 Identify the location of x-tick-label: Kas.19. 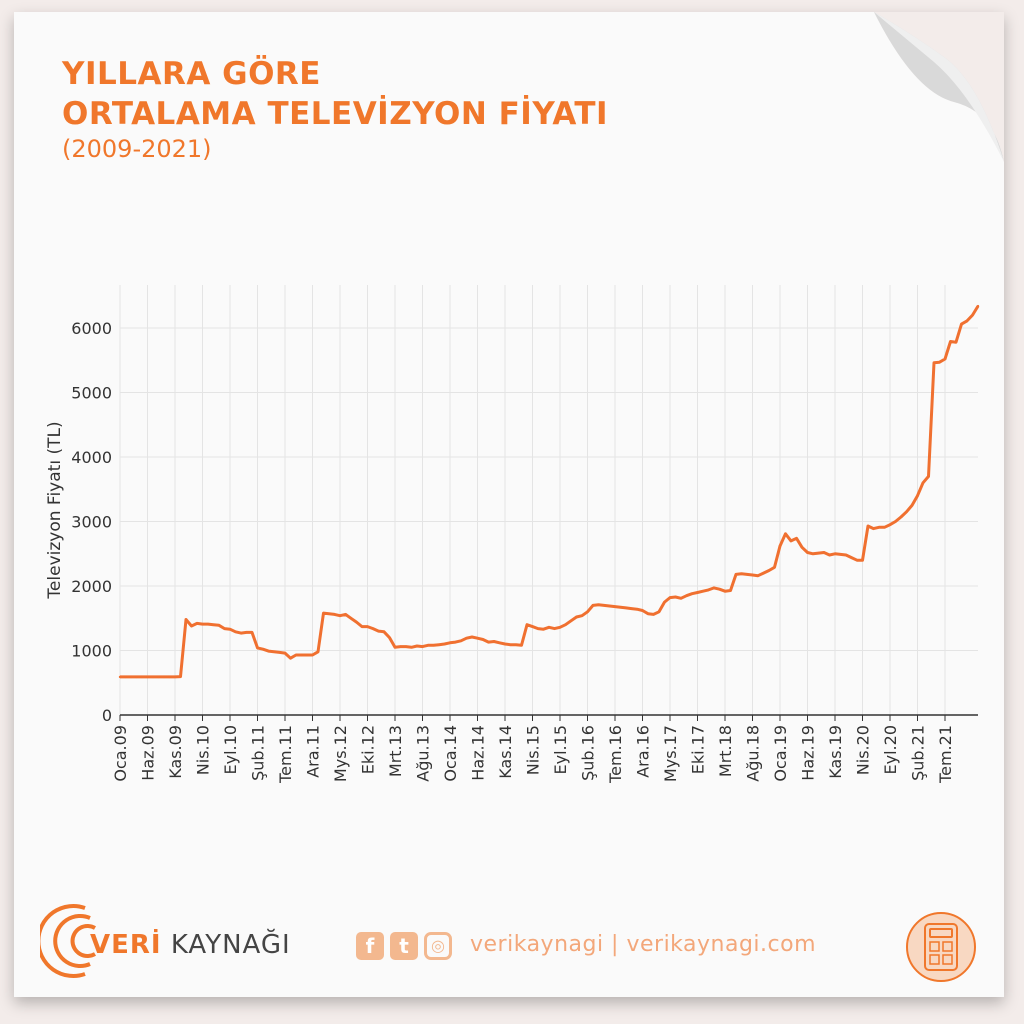
(835, 752).